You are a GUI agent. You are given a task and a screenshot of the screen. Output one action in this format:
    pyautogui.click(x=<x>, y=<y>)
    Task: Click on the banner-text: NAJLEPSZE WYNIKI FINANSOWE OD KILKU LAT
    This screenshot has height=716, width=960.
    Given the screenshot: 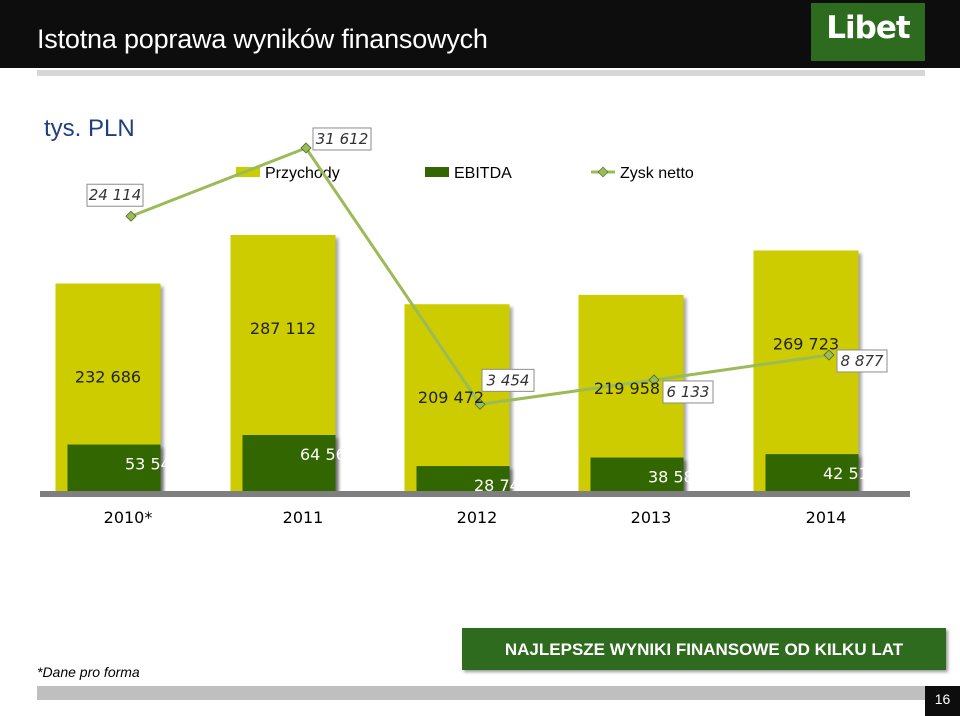 What is the action you would take?
    pyautogui.click(x=704, y=649)
    